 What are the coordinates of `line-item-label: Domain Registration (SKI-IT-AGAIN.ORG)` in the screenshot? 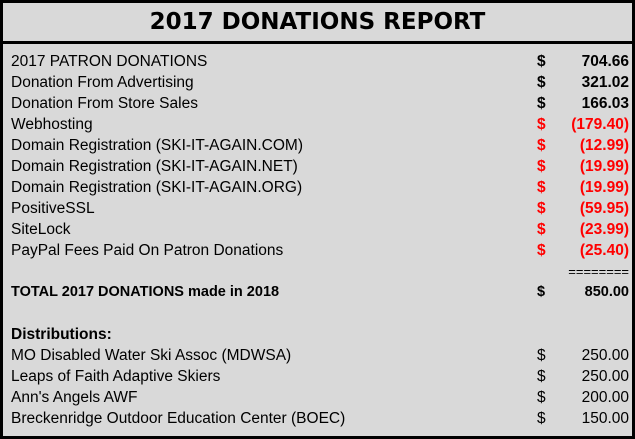 It's located at (157, 187).